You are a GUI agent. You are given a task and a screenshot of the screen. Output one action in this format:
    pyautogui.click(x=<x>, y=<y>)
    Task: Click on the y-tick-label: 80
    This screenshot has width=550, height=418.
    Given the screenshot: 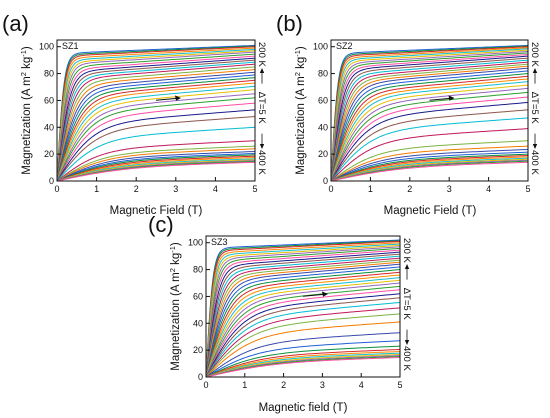 What is the action you would take?
    pyautogui.click(x=49, y=74)
    